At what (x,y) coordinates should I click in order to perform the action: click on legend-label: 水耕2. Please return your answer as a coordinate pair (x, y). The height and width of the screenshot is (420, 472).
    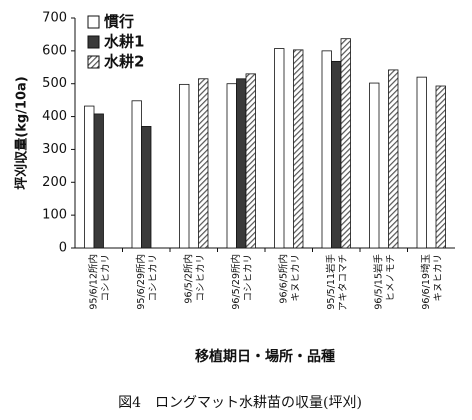
    Looking at the image, I should click on (124, 62).